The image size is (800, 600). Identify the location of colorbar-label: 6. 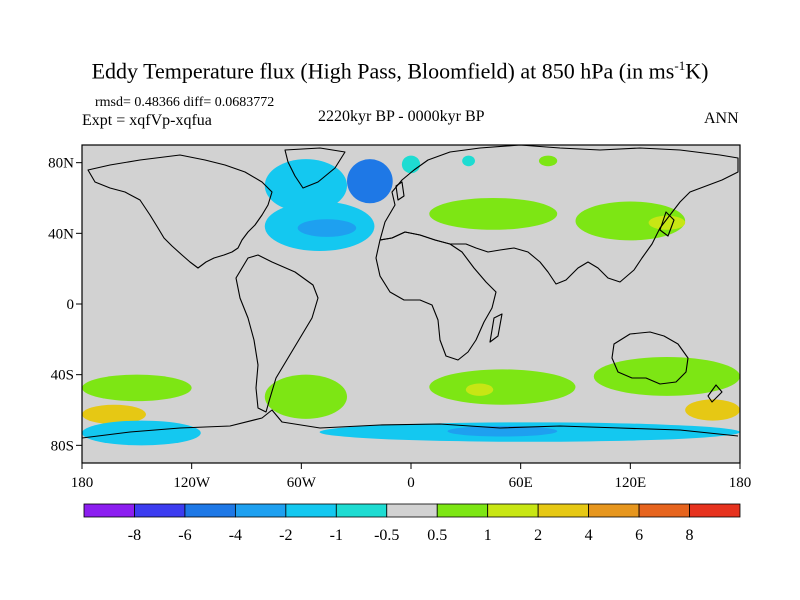
(639, 535).